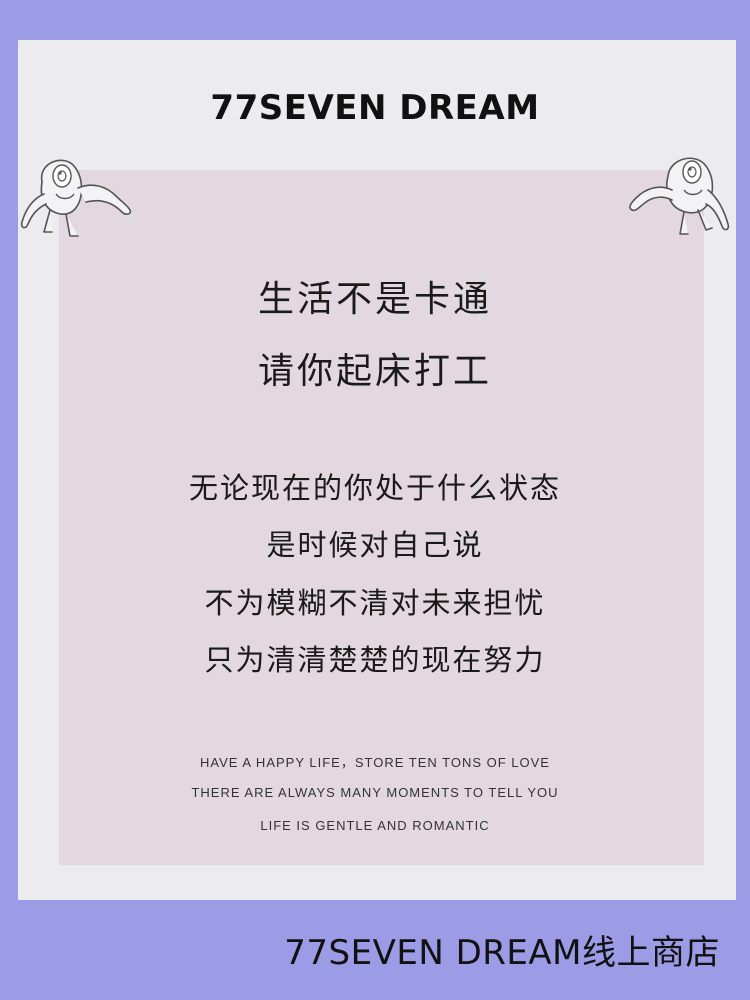 Image resolution: width=750 pixels, height=1000 pixels. What do you see at coordinates (375, 603) in the screenshot?
I see `body-line-3: 不为模糊不清对未来担忧` at bounding box center [375, 603].